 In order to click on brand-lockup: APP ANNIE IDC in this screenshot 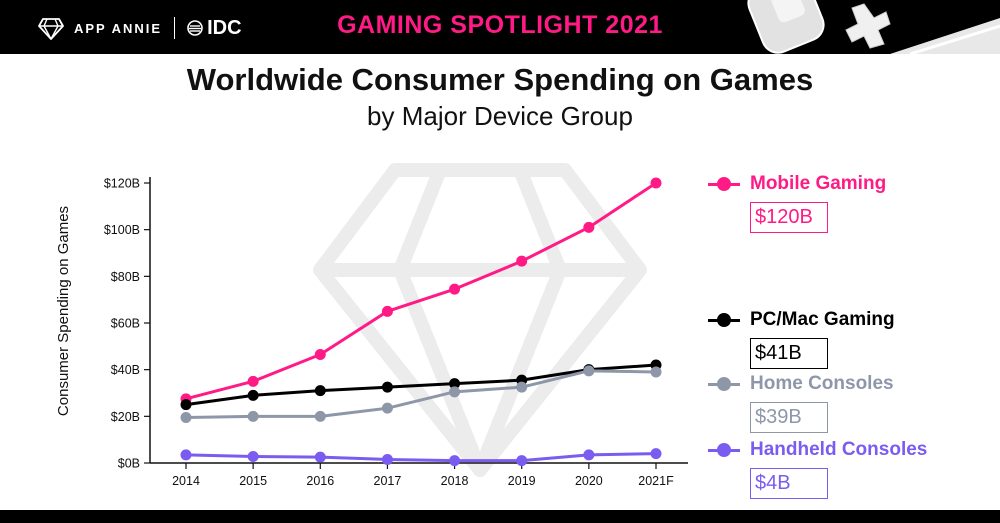, I will do `click(140, 28)`.